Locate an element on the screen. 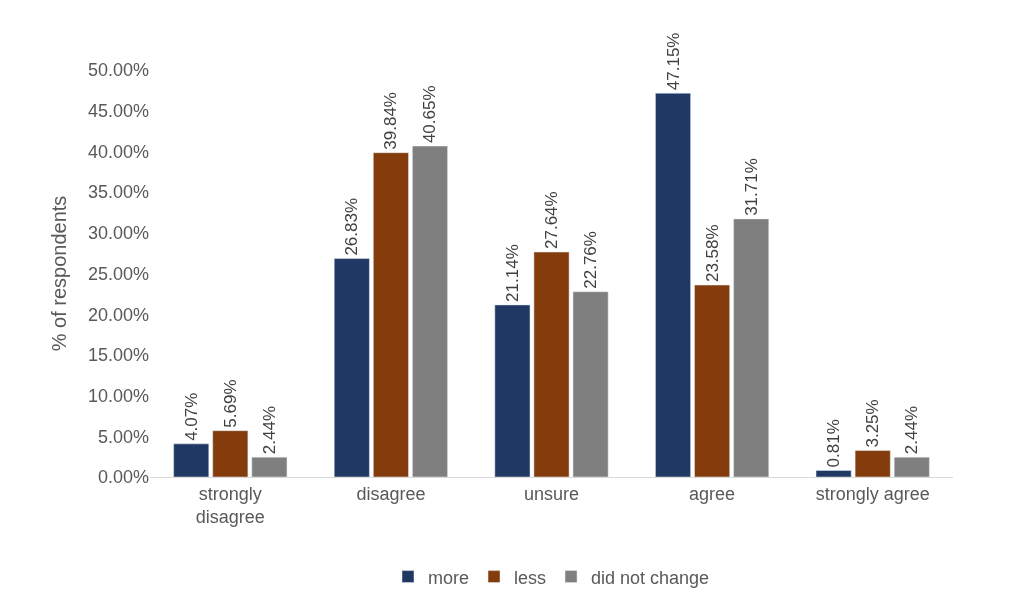 This screenshot has height=607, width=1013. y-tick-label: 25.00% is located at coordinates (118, 273).